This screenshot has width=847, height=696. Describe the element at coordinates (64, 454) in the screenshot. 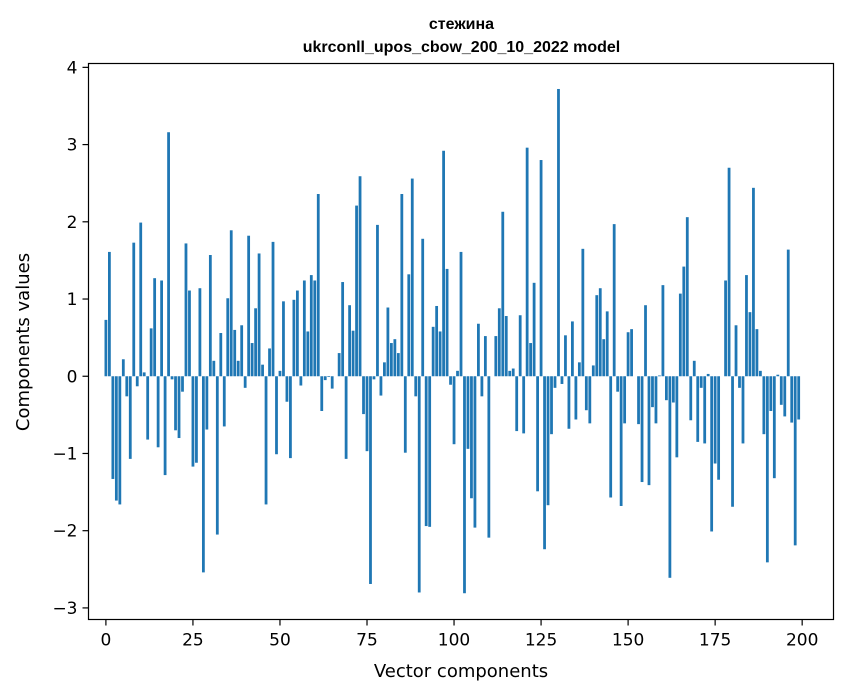

I see `y-tick-label: −1` at that location.